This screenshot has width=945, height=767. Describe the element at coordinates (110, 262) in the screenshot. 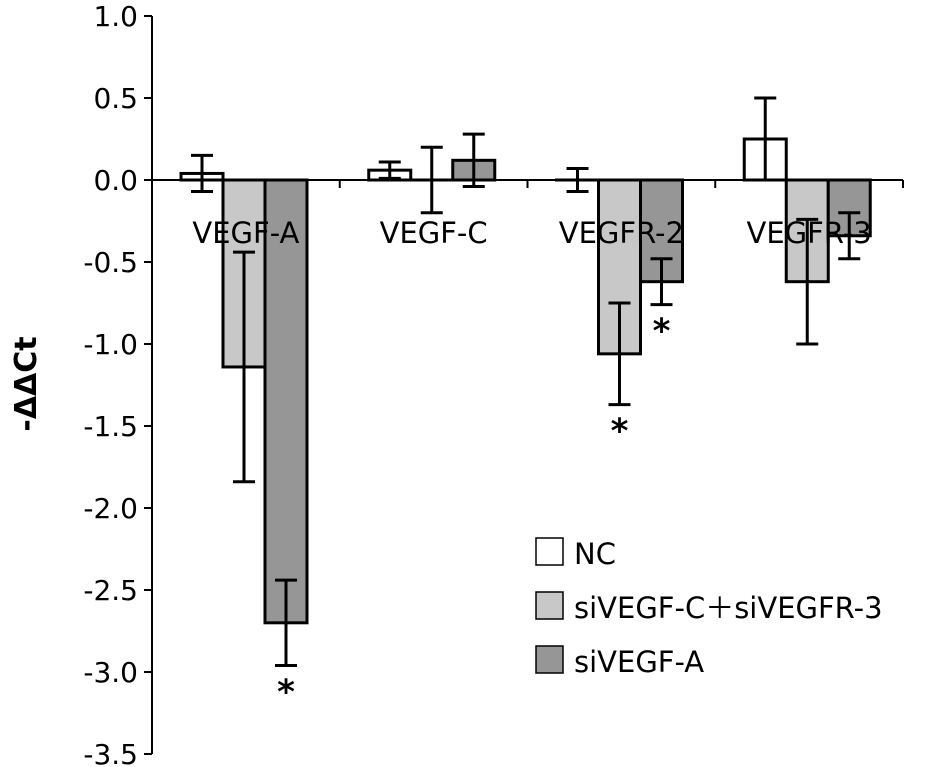

I see `y-tick-label: -0.5` at that location.